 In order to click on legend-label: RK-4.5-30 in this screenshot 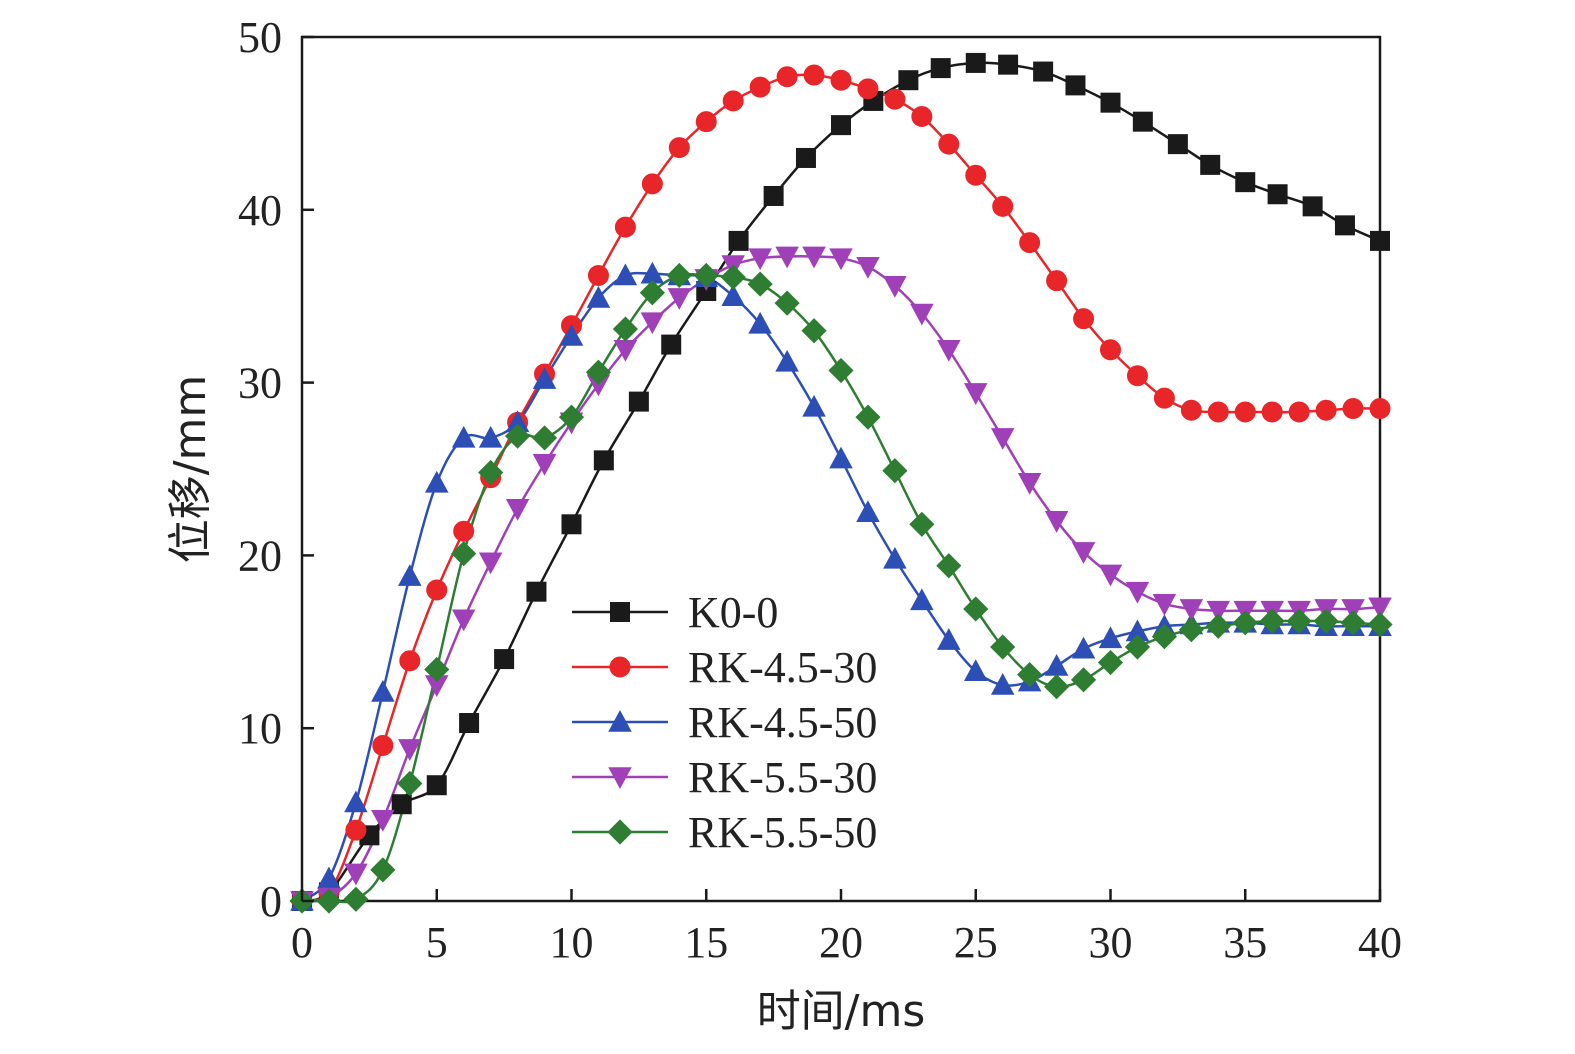, I will do `click(782, 667)`.